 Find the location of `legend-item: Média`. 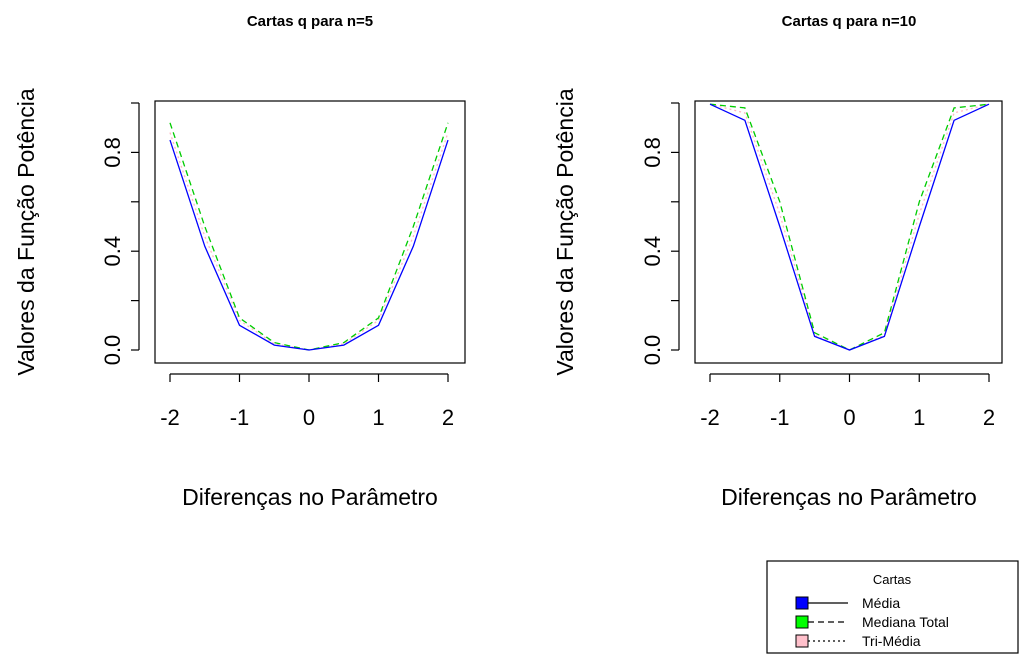

legend-item: Média is located at coordinates (847, 603).